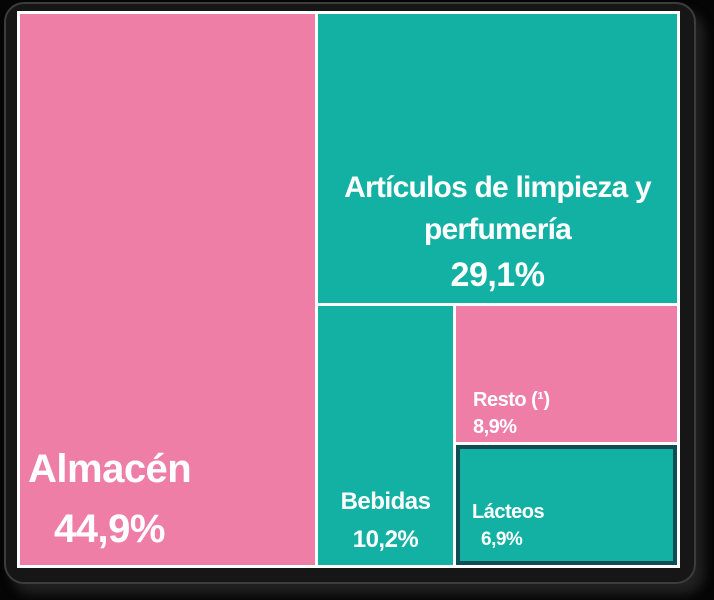 The height and width of the screenshot is (600, 714). I want to click on cell-label: Almacén, so click(110, 469).